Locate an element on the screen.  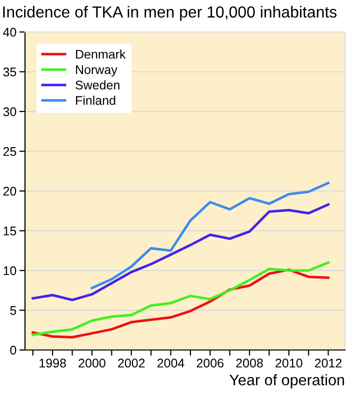
y-tick-label: 35 is located at coordinates (9, 72).